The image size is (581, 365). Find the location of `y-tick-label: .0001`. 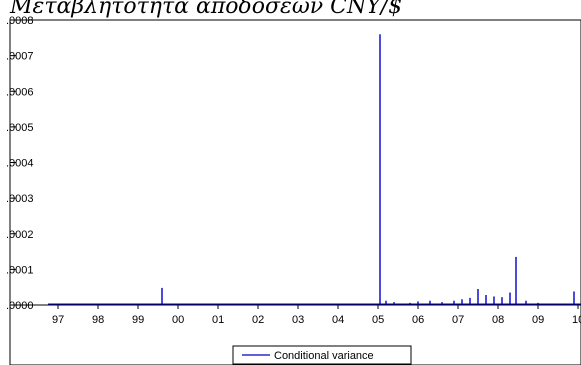

y-tick-label: .0001 is located at coordinates (20, 270).